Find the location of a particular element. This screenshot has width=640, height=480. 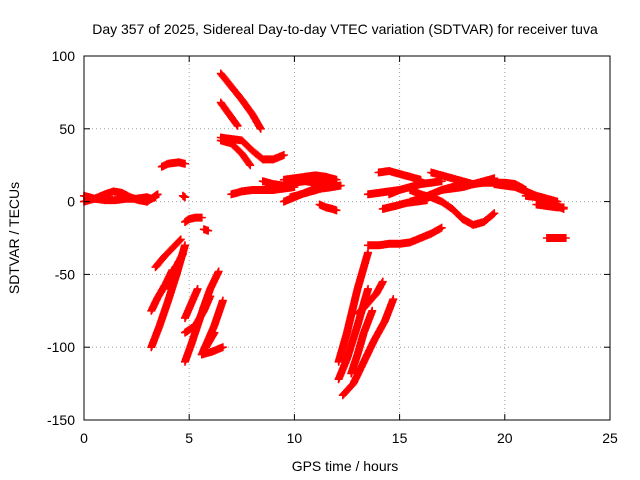

data-series-seg35 is located at coordinates (399, 175).